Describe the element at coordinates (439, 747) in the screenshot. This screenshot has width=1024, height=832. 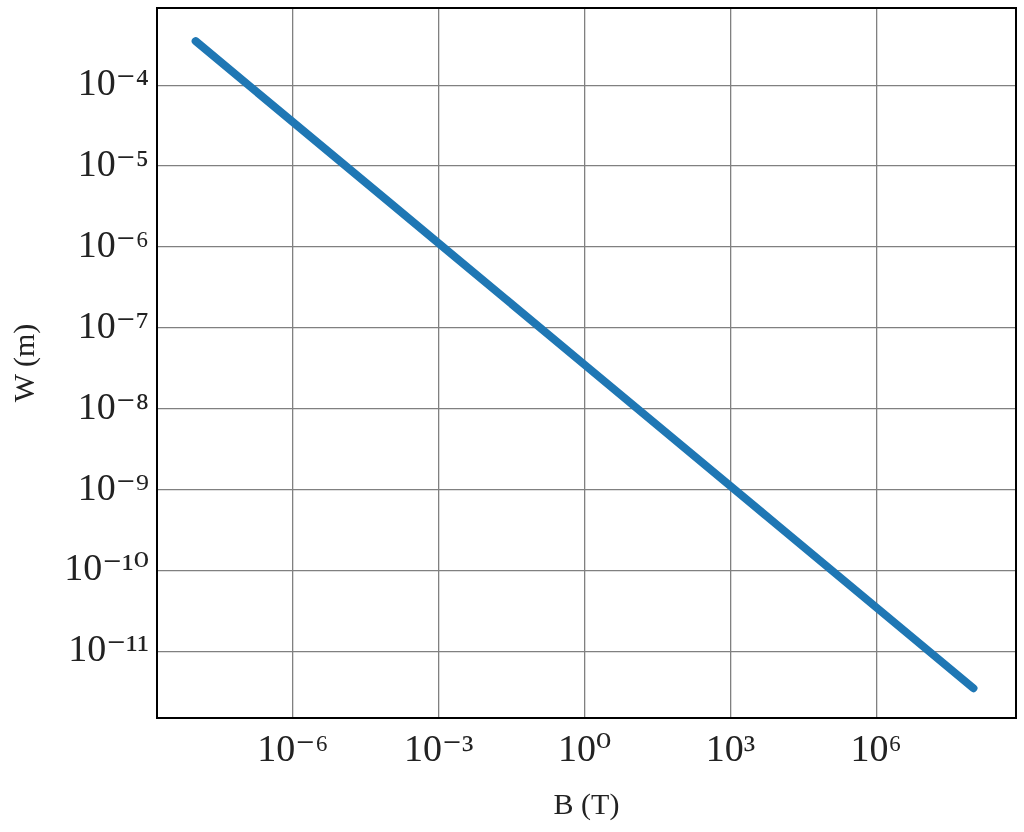
I see `x-tick-label: 10⁻³` at that location.